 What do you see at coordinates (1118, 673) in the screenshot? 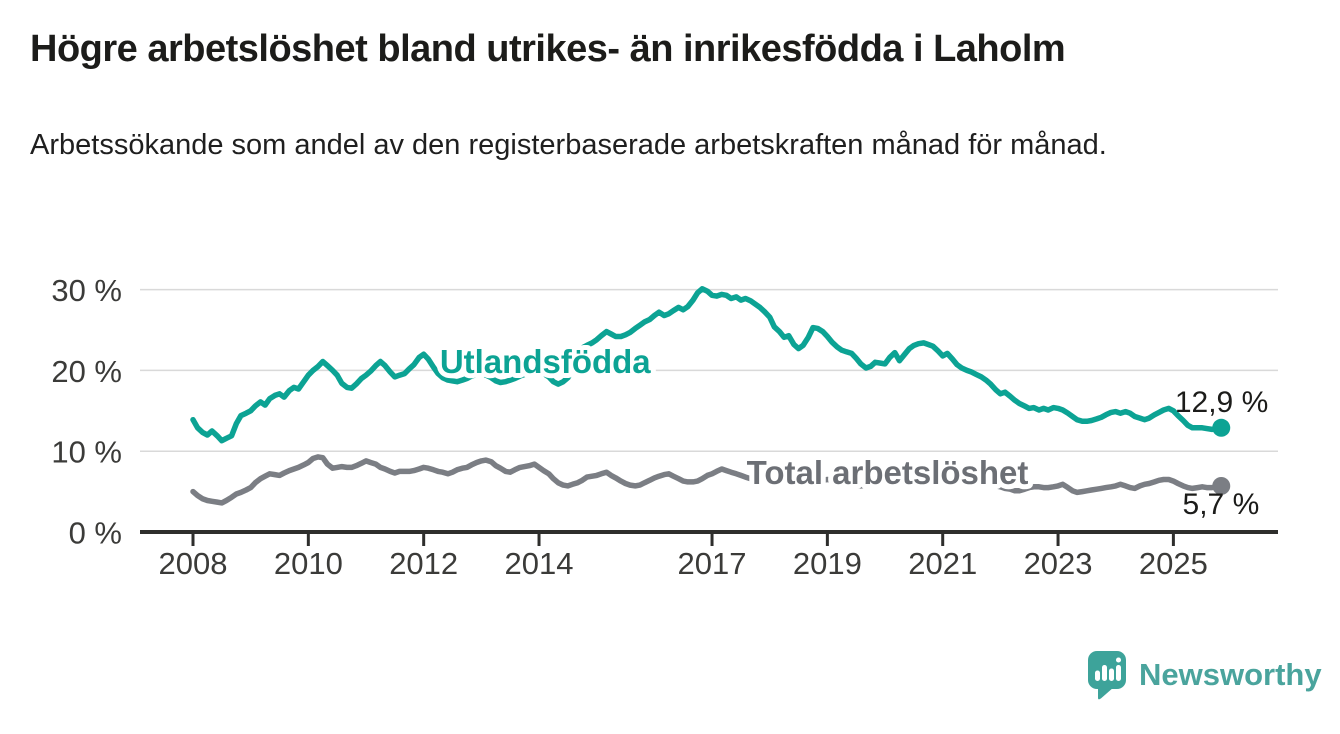
I see `exclamation-bar` at bounding box center [1118, 673].